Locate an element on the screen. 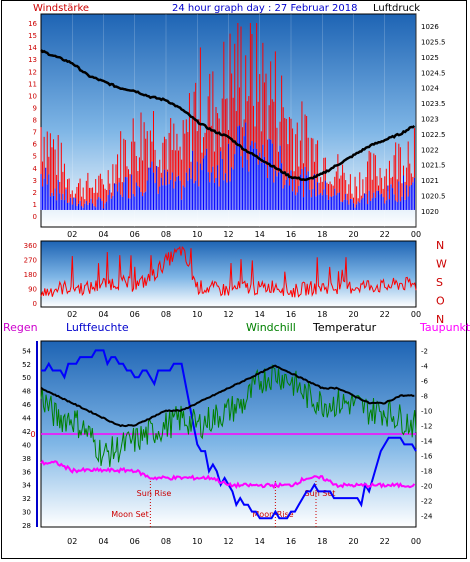 The height and width of the screenshot is (562, 470). right-tick-label: 1025 is located at coordinates (430, 58).